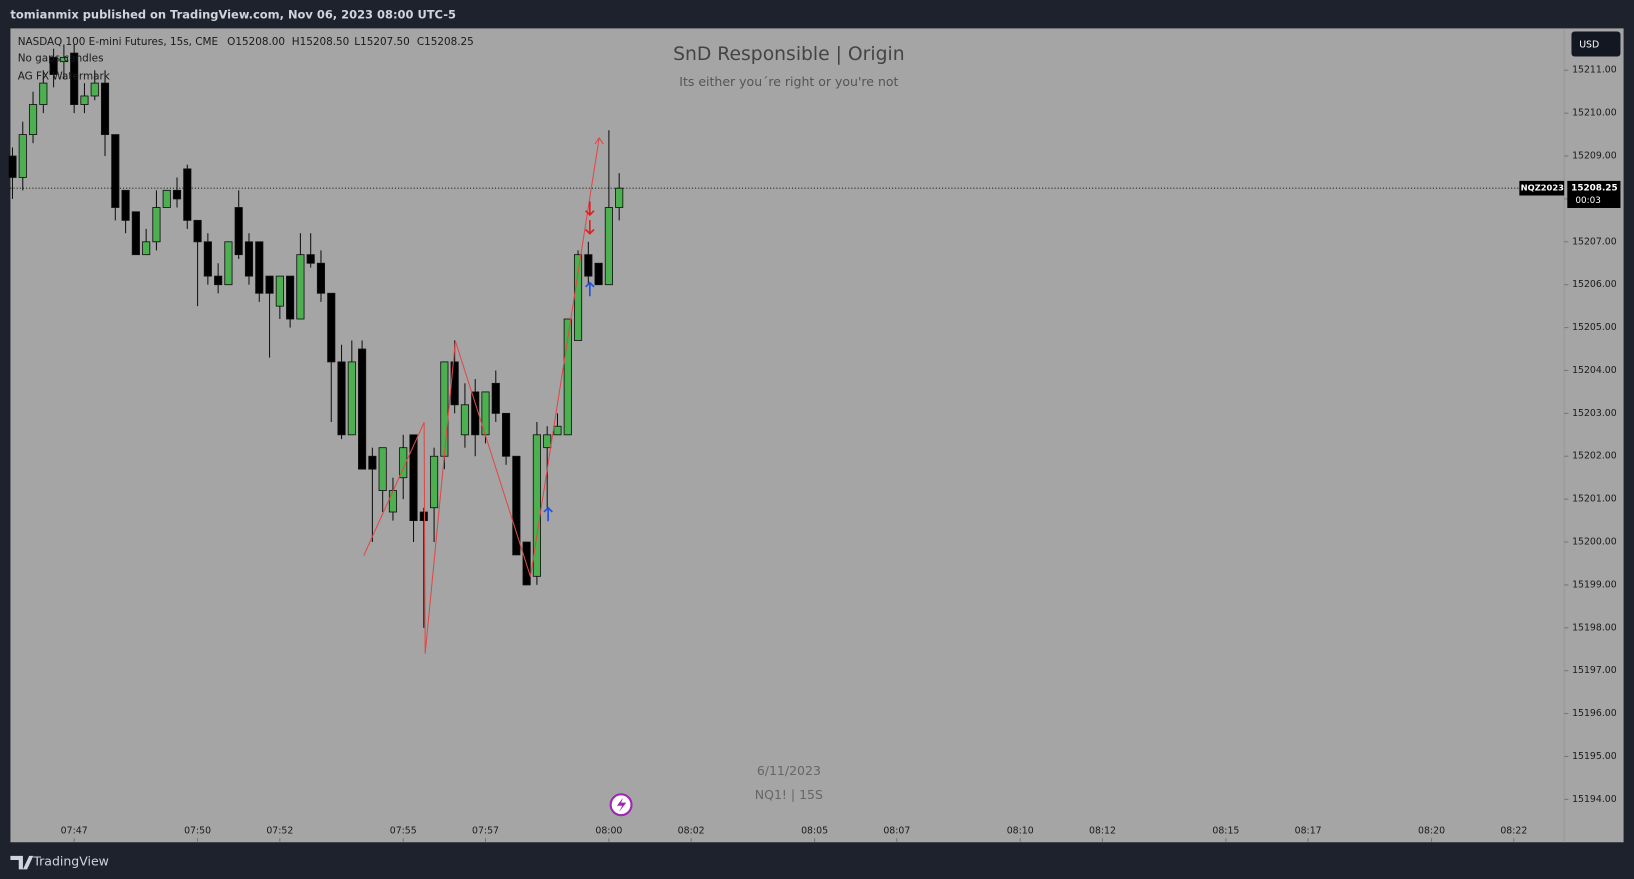  Describe the element at coordinates (1594, 542) in the screenshot. I see `y-tick-label: 15200.00` at that location.